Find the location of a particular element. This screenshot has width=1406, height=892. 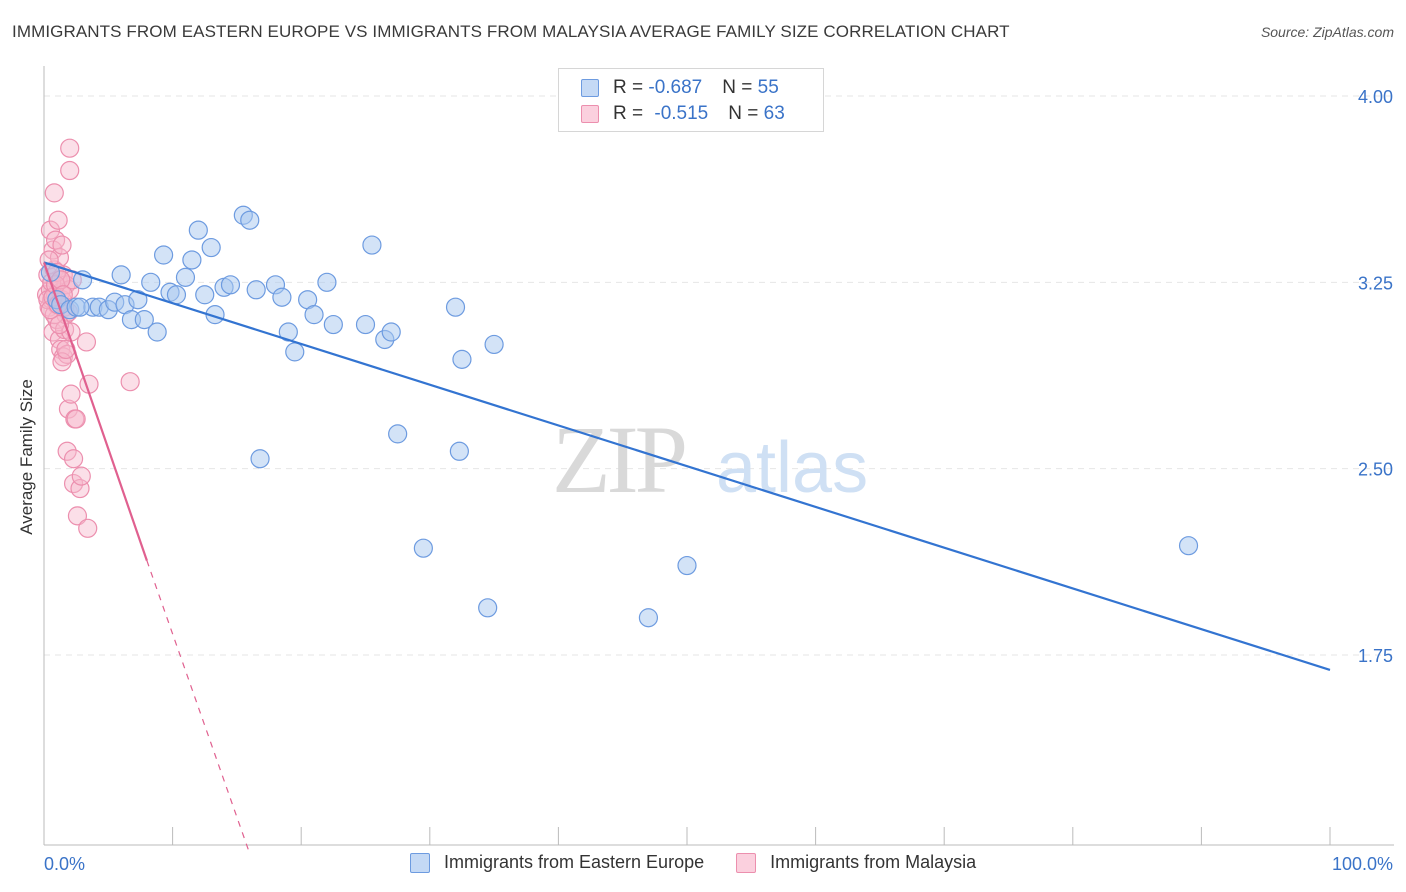

legend-item-malaysia: Immigrants from Malaysia is located at coordinates (856, 862).